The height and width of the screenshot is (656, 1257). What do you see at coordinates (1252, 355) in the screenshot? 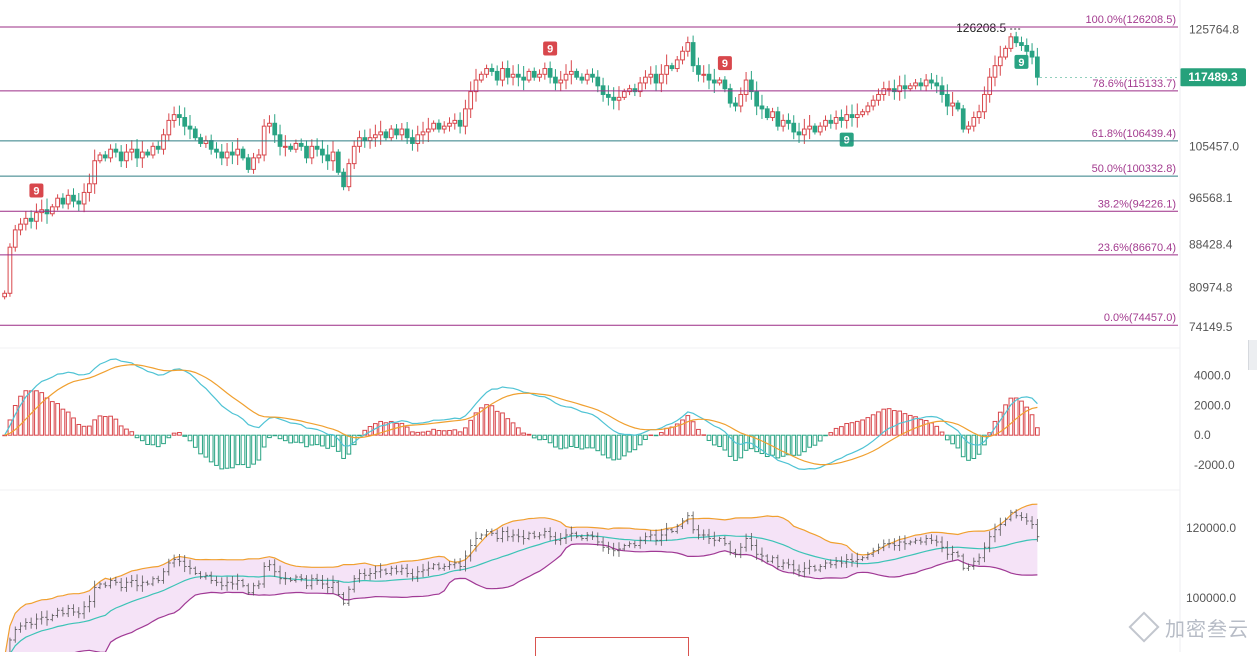
I see `pane-resize-handle` at bounding box center [1252, 355].